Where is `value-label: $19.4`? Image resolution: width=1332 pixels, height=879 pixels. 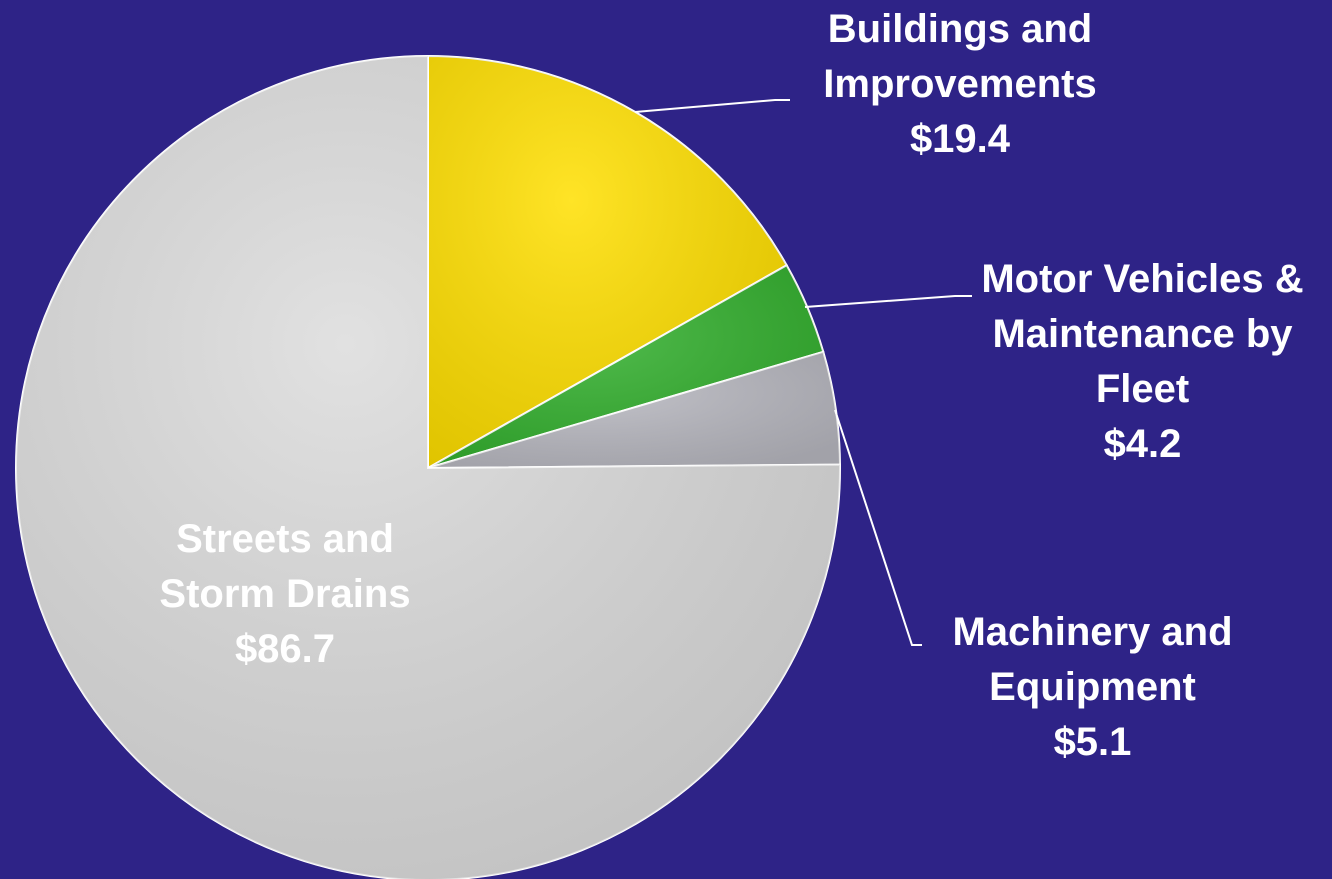 value-label: $19.4 is located at coordinates (960, 139).